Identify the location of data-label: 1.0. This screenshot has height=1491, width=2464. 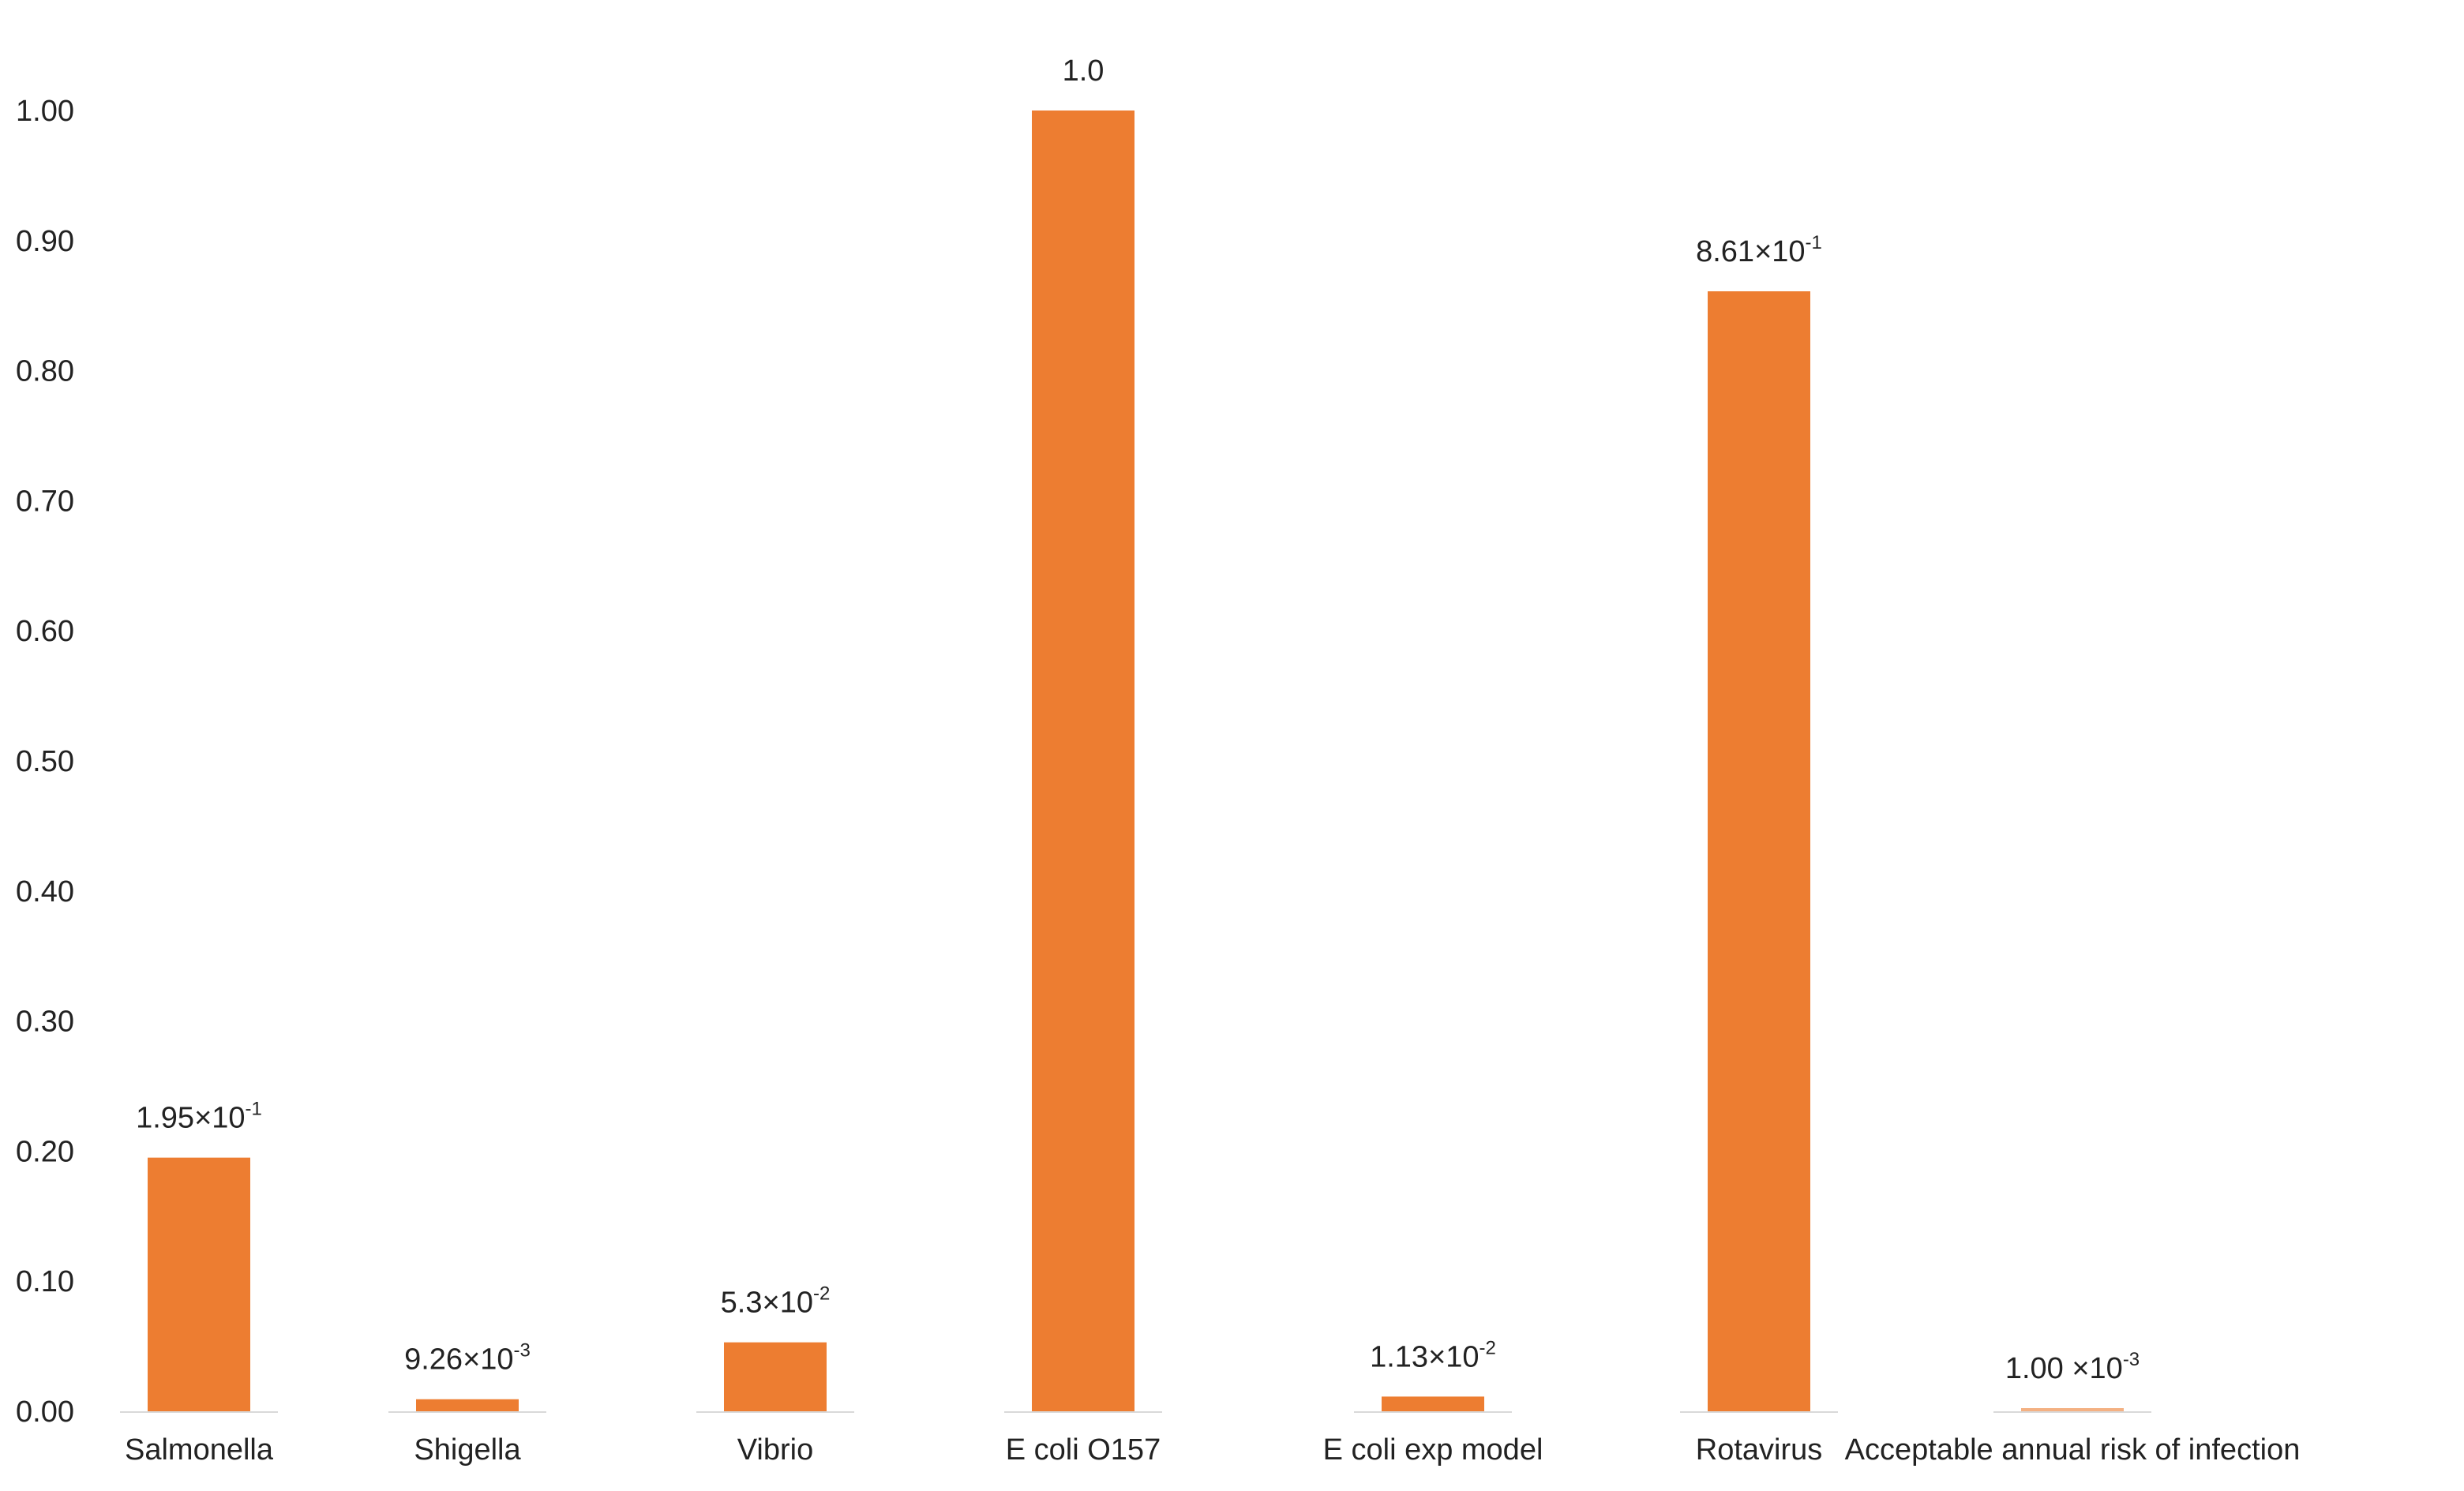
(1083, 71).